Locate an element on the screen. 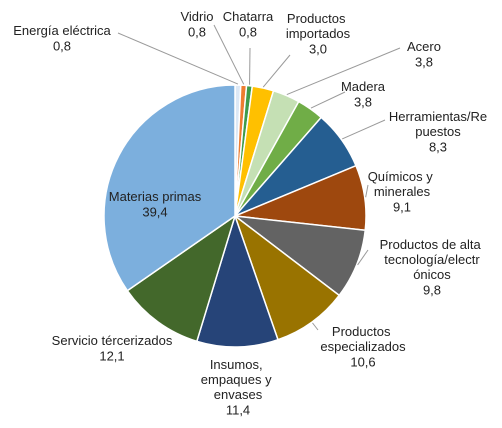  label-line: Vidrio is located at coordinates (196, 16).